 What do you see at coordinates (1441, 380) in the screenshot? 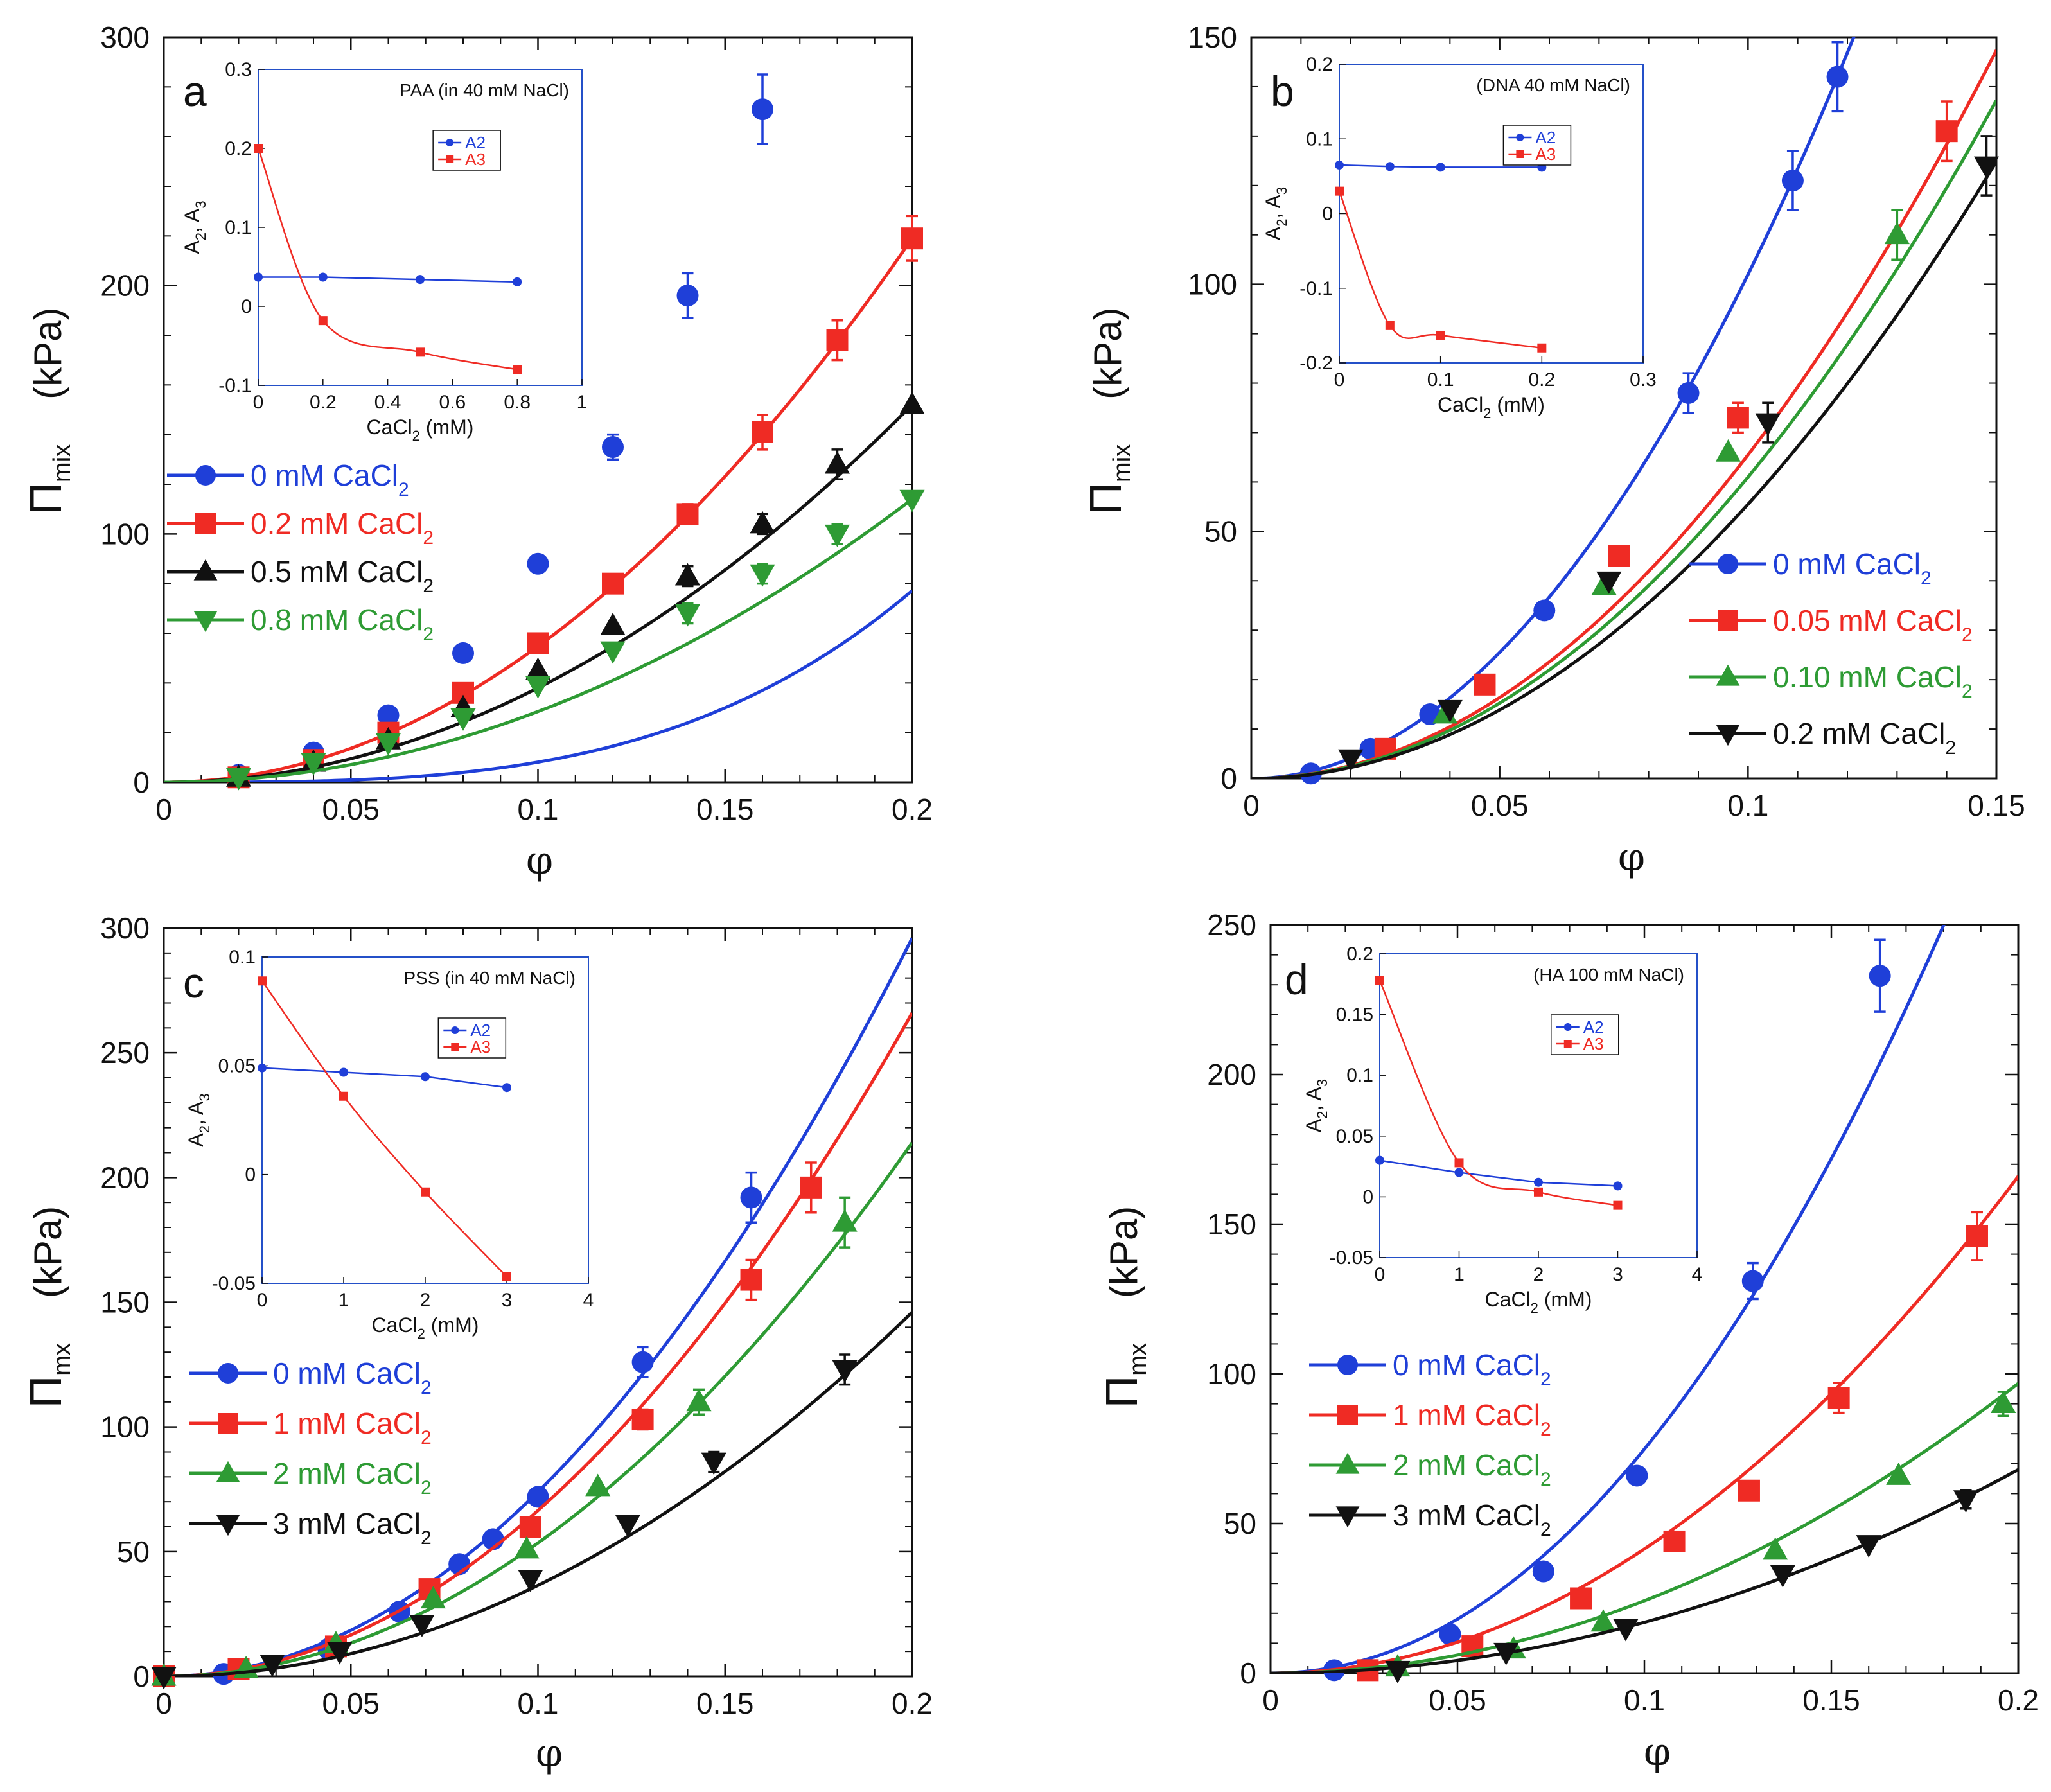
I see `inset-x-tick-label: 0.1` at bounding box center [1441, 380].